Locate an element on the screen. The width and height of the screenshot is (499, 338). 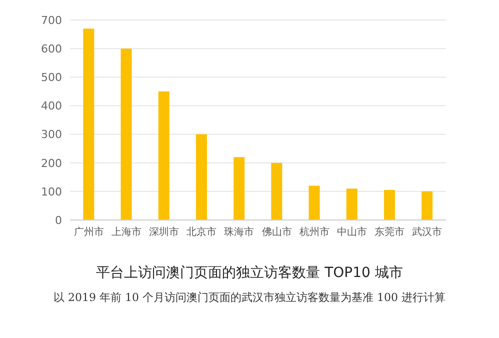
x-tick-label: 中山市 is located at coordinates (352, 232).